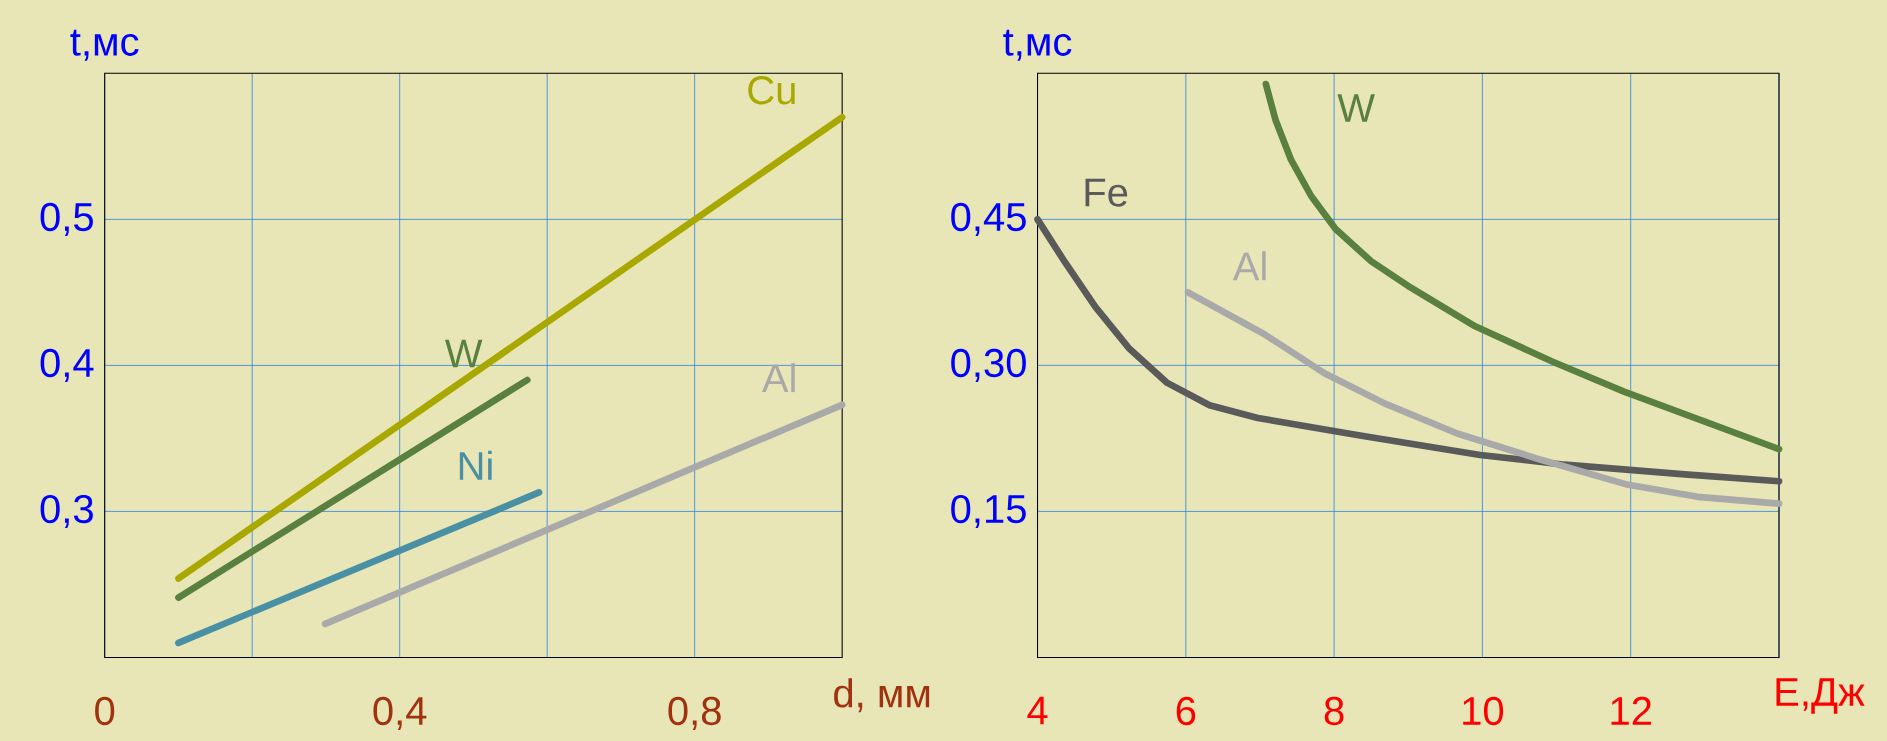 The height and width of the screenshot is (741, 1887). I want to click on x-tick-label: 4, so click(1037, 710).